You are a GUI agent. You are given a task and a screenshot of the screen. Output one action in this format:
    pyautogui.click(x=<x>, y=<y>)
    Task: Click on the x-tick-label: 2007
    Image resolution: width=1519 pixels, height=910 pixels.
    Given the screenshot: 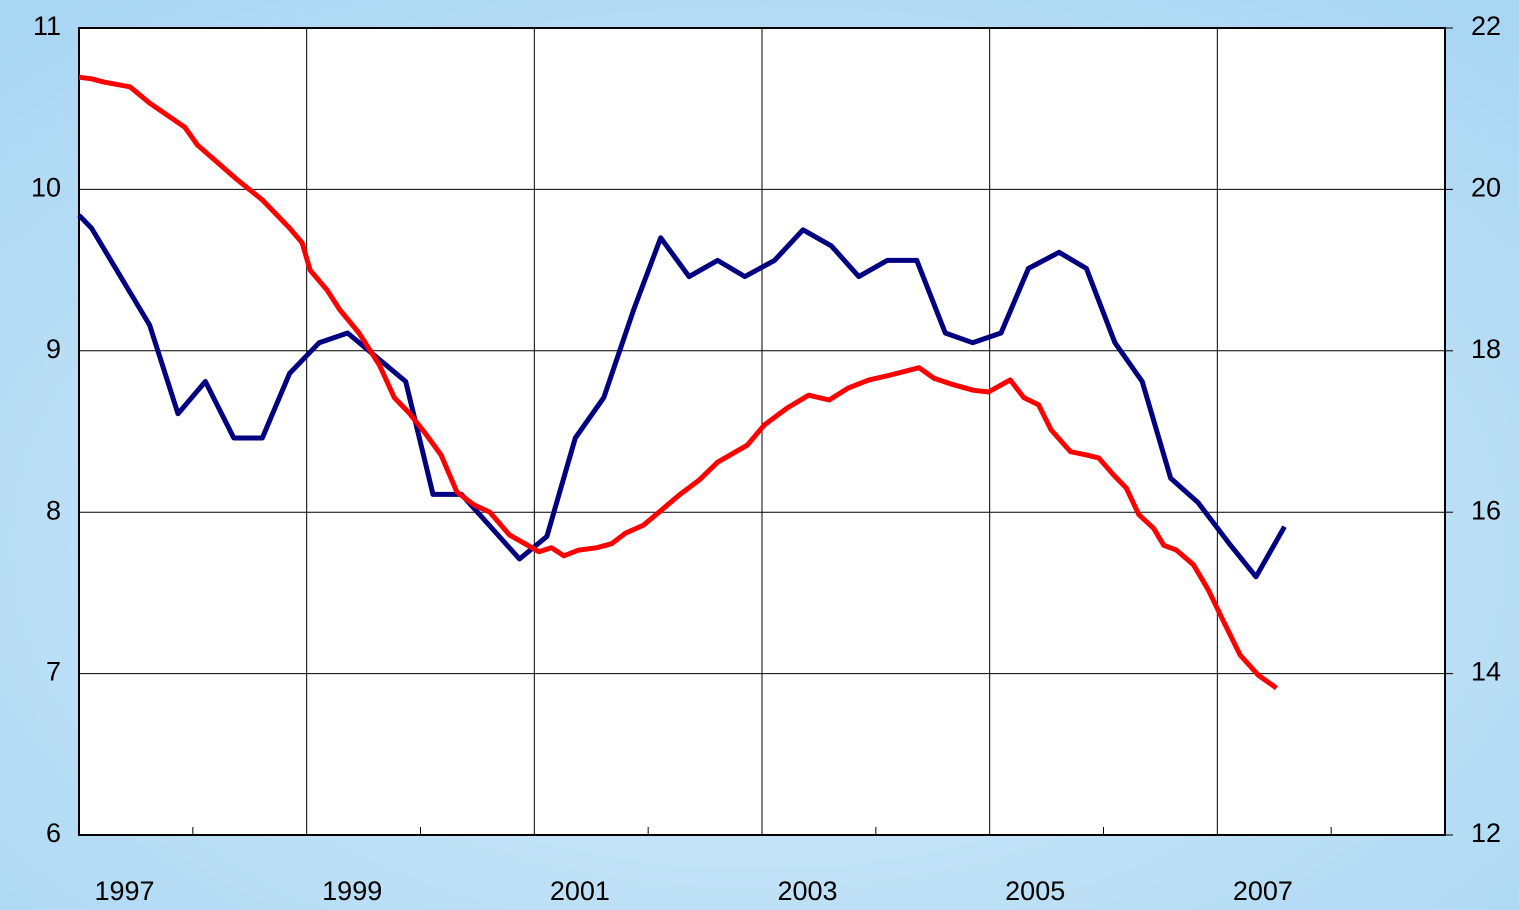 What is the action you would take?
    pyautogui.click(x=1263, y=891)
    